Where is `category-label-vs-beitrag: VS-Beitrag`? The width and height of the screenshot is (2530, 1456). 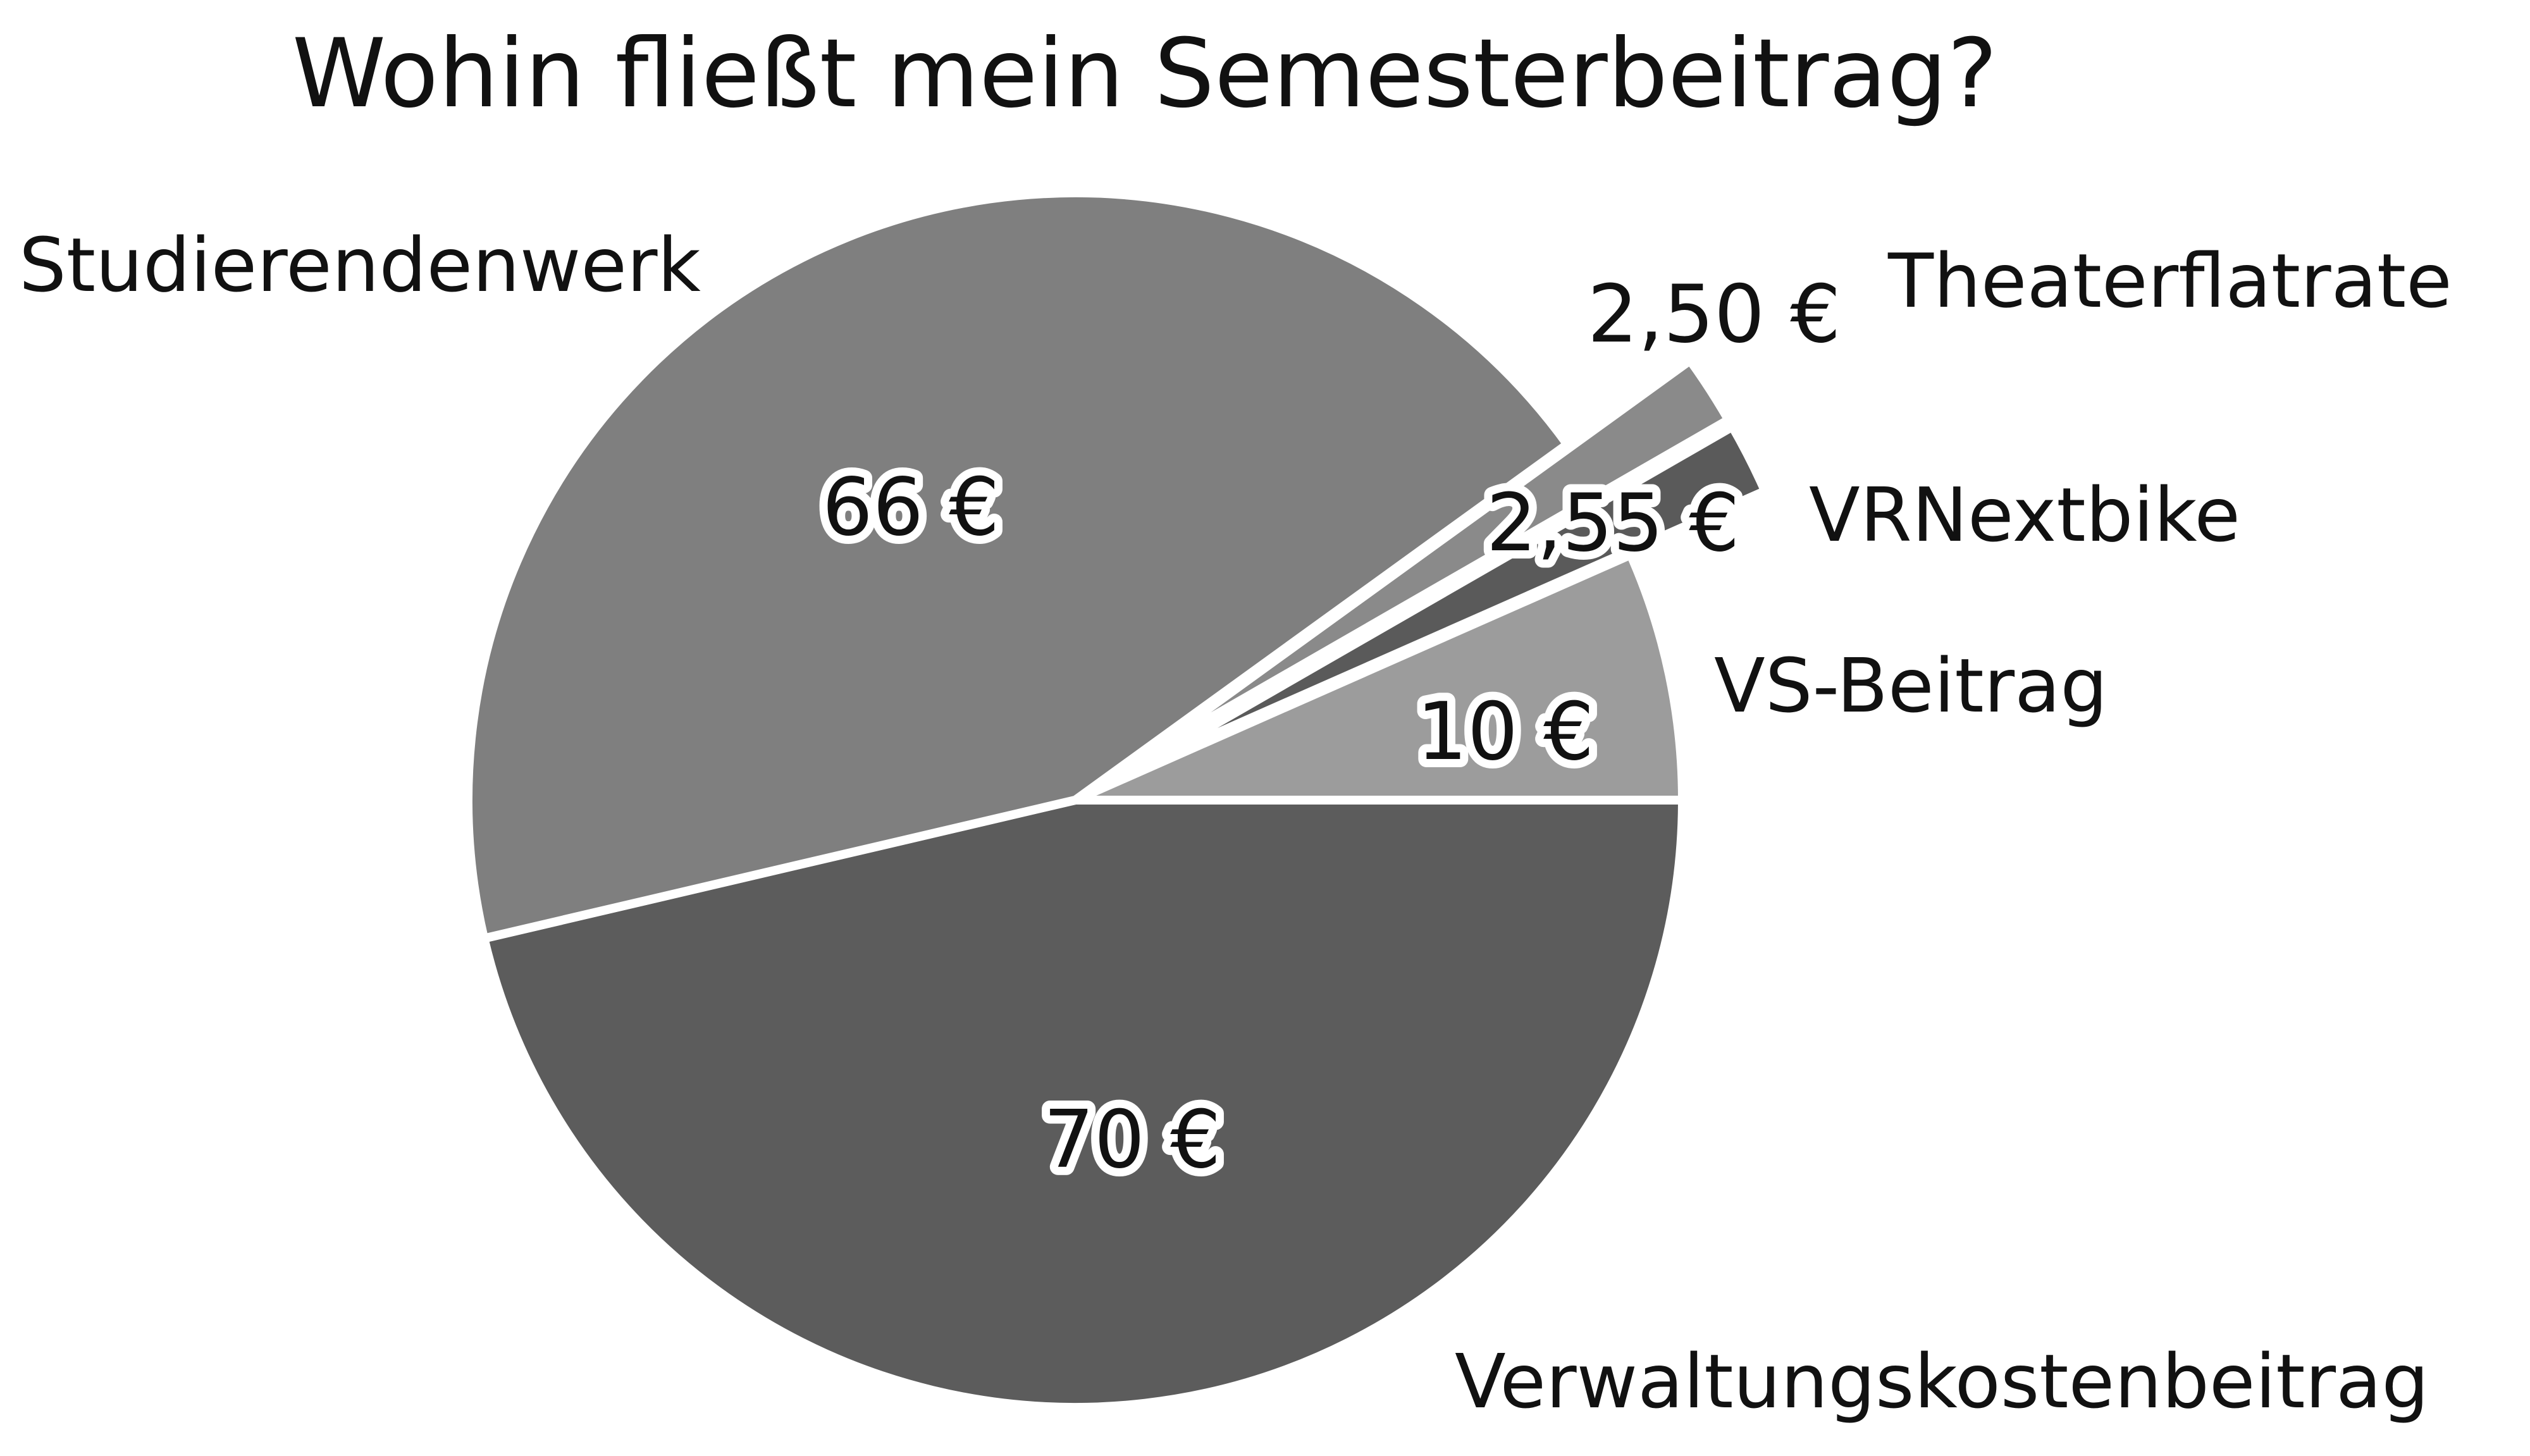
category-label-vs-beitrag: VS-Beitrag is located at coordinates (1910, 685).